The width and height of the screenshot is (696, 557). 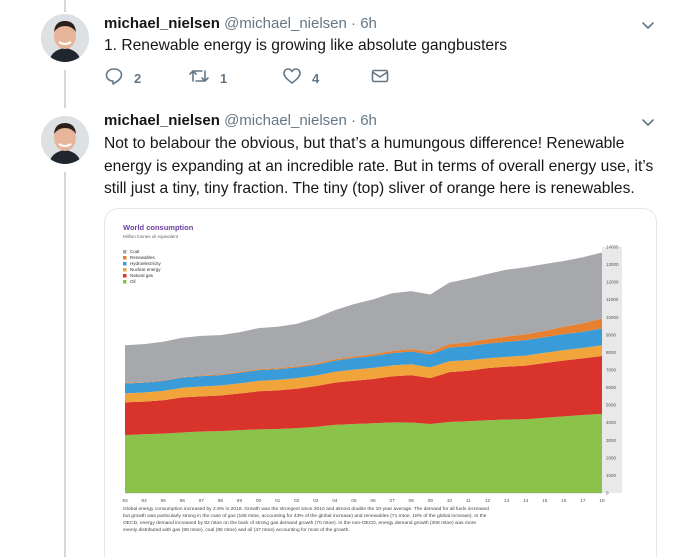 I want to click on x-tick-label: 14, so click(x=526, y=501).